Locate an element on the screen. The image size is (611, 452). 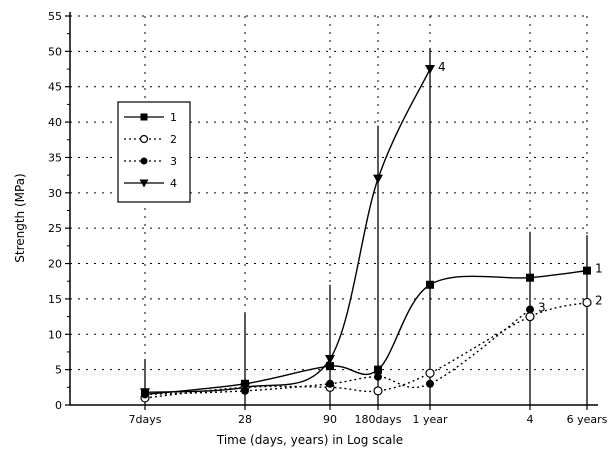
legend-label-2: 2 is located at coordinates (173, 139).